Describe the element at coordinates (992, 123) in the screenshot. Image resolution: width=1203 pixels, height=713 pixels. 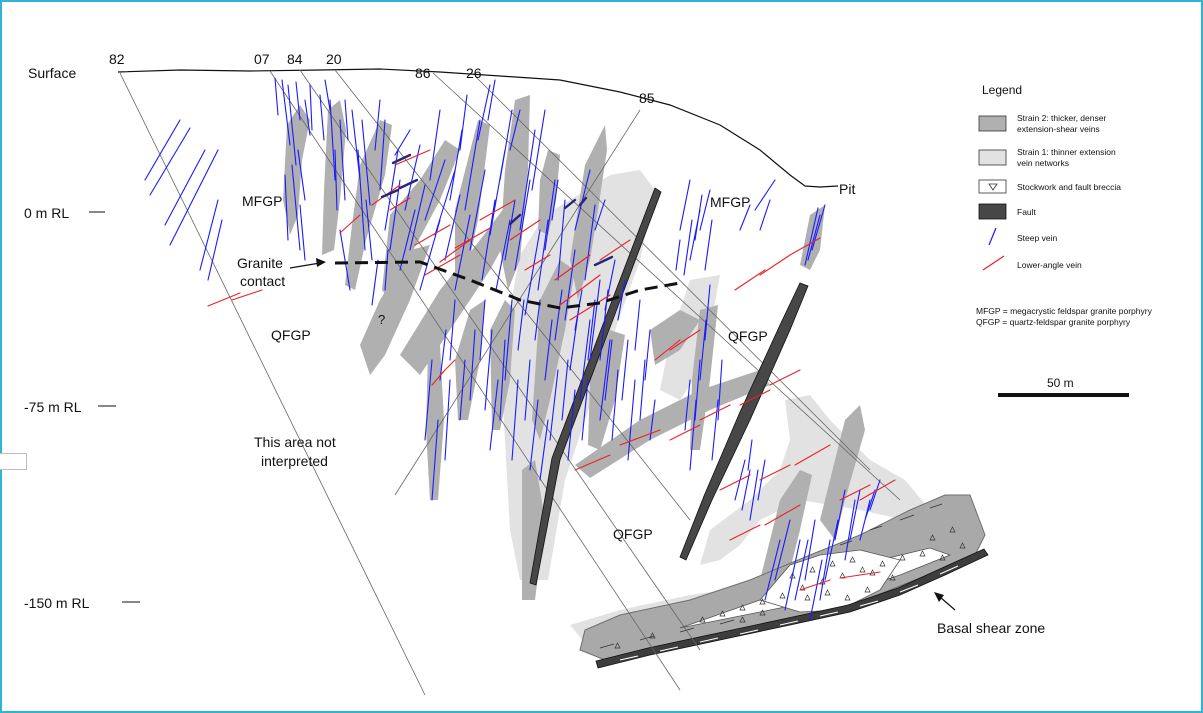
I see `legend-swatch-strain2` at that location.